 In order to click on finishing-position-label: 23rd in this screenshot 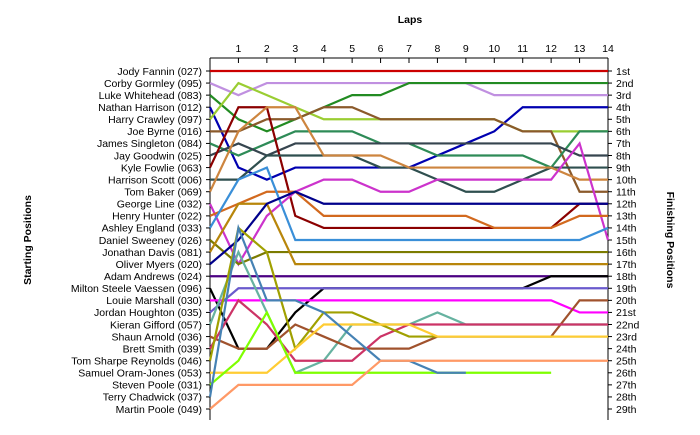, I will do `click(626, 337)`.